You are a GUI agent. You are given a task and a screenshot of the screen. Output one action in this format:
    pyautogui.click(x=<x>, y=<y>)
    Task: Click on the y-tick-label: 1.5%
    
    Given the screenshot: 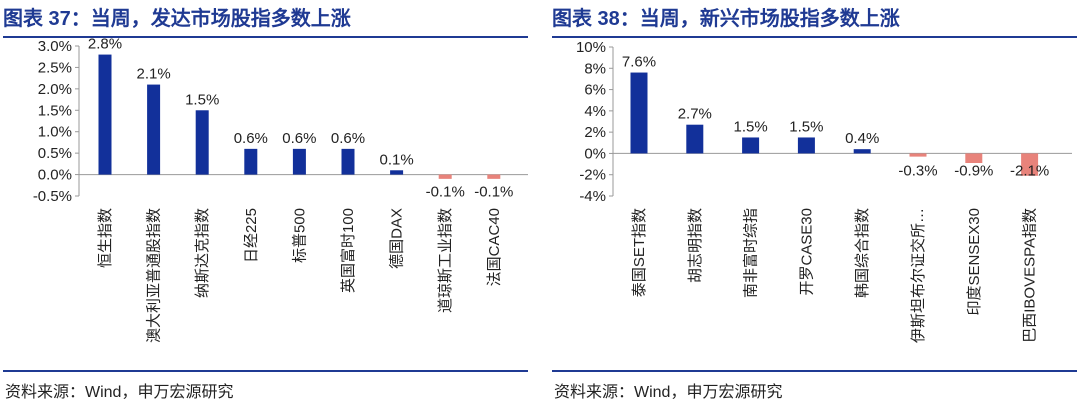 What is the action you would take?
    pyautogui.click(x=55, y=110)
    